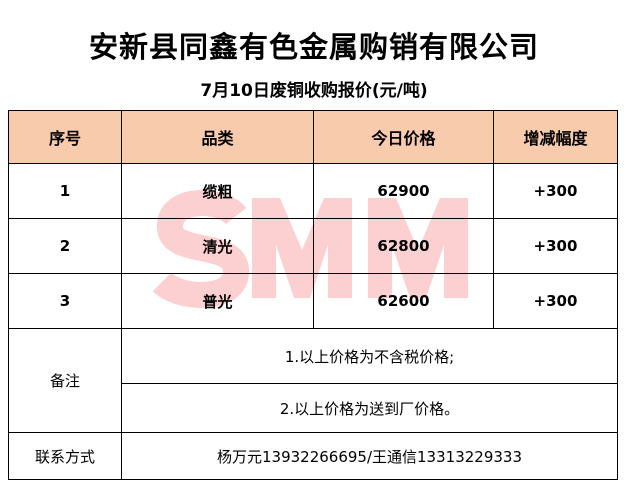 The height and width of the screenshot is (499, 628). Describe the element at coordinates (555, 137) in the screenshot. I see `header-change: 增减幅度` at that location.